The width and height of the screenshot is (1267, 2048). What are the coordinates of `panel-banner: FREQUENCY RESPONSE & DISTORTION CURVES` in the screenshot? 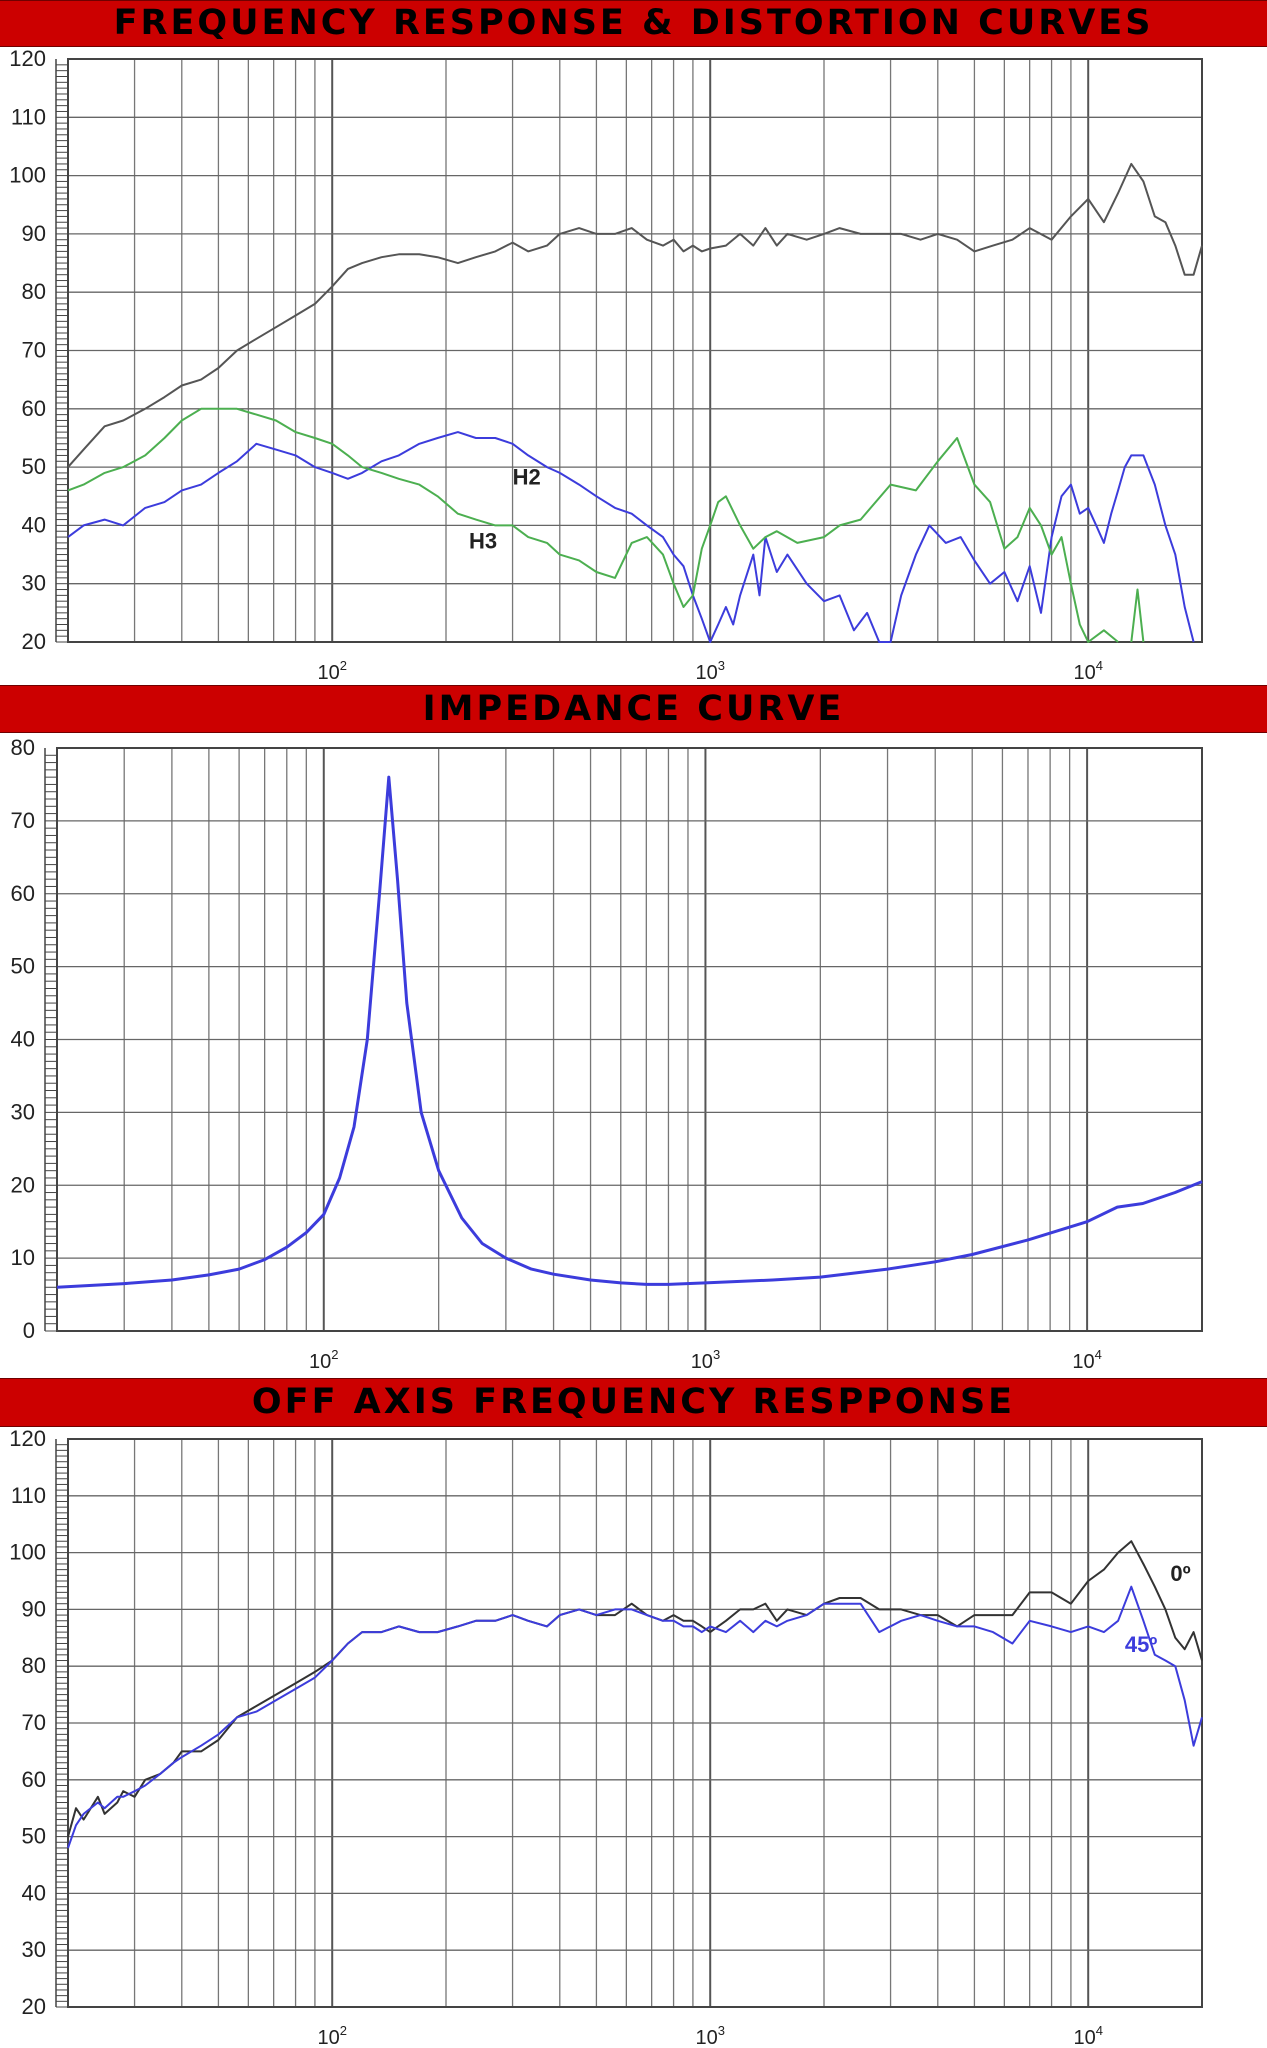 It's located at (633, 23).